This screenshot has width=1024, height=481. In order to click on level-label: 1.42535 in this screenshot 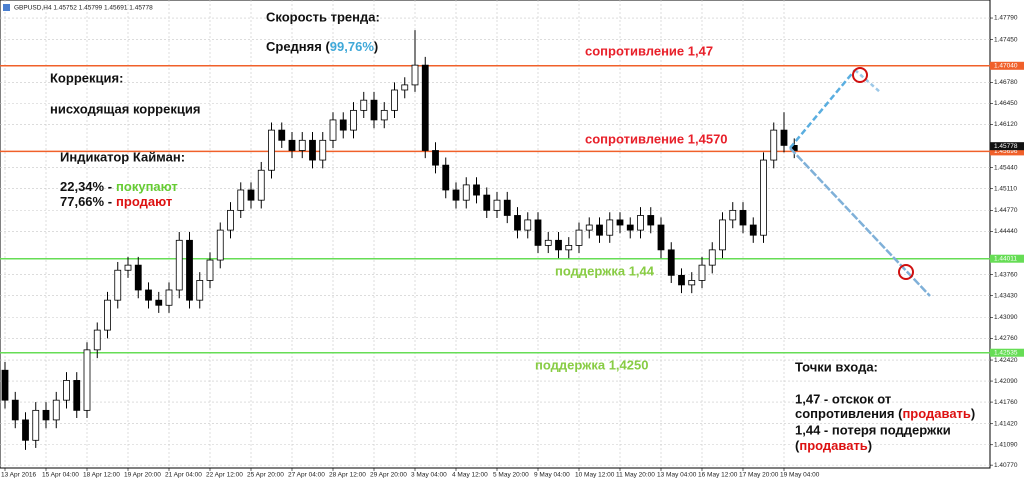, I will do `click(1006, 352)`.